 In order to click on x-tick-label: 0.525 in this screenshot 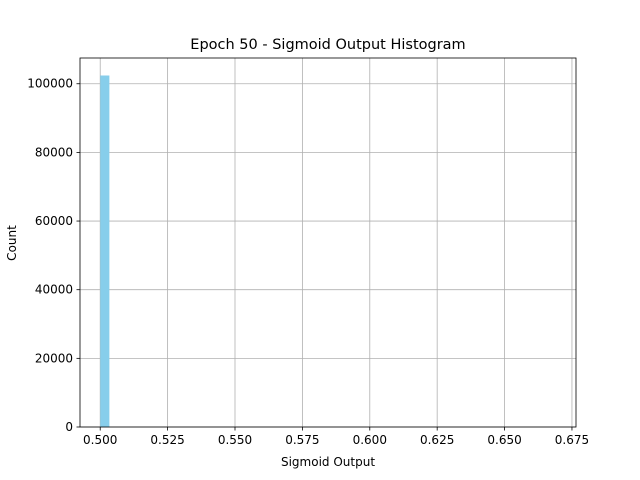, I will do `click(167, 440)`.